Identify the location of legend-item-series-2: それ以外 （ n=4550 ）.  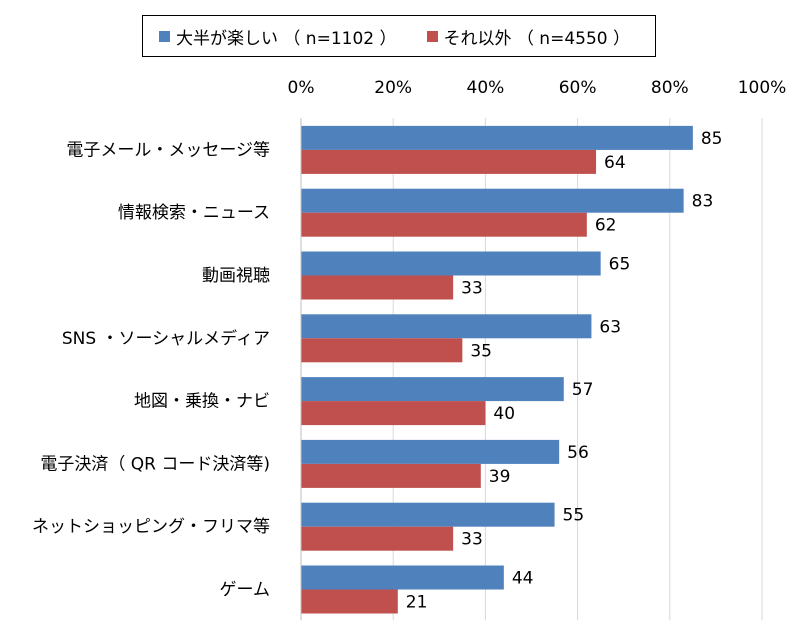
(528, 36).